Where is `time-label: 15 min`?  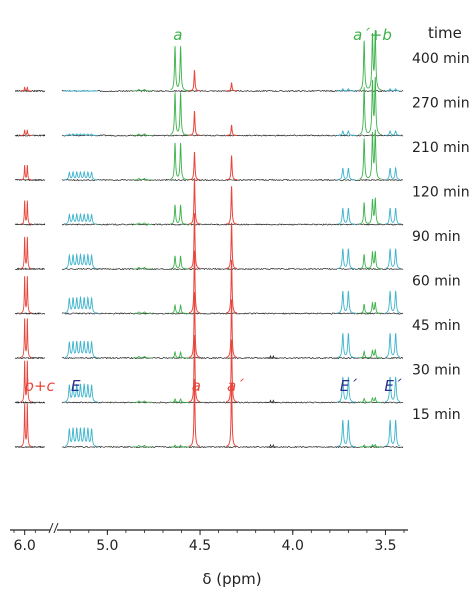 time-label: 15 min is located at coordinates (436, 415).